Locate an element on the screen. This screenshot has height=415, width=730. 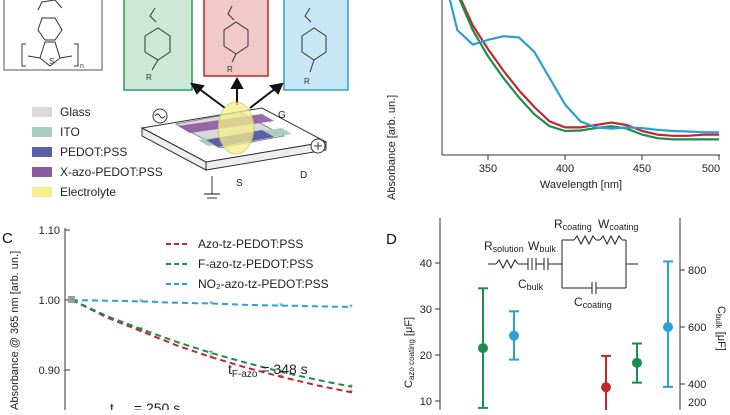
d-tick-label: 40 is located at coordinates (426, 264).